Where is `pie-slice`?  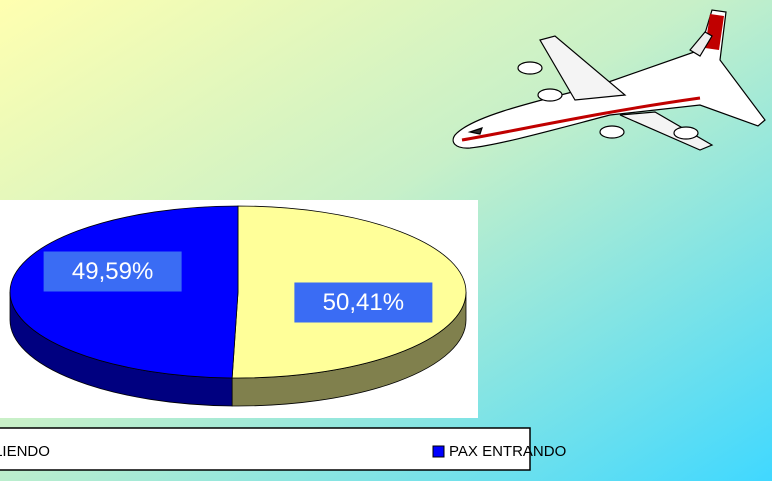 pie-slice is located at coordinates (124, 292).